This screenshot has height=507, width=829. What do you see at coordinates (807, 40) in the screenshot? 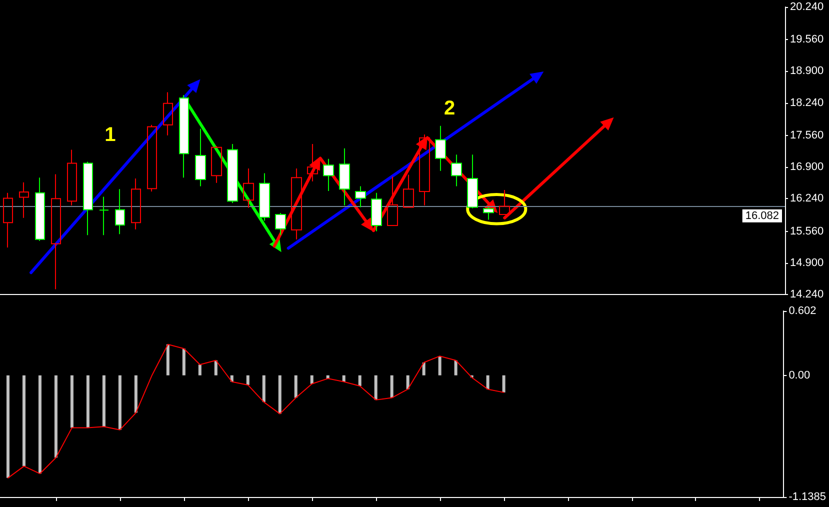
I see `y-tick-label: 19.560` at bounding box center [807, 40].